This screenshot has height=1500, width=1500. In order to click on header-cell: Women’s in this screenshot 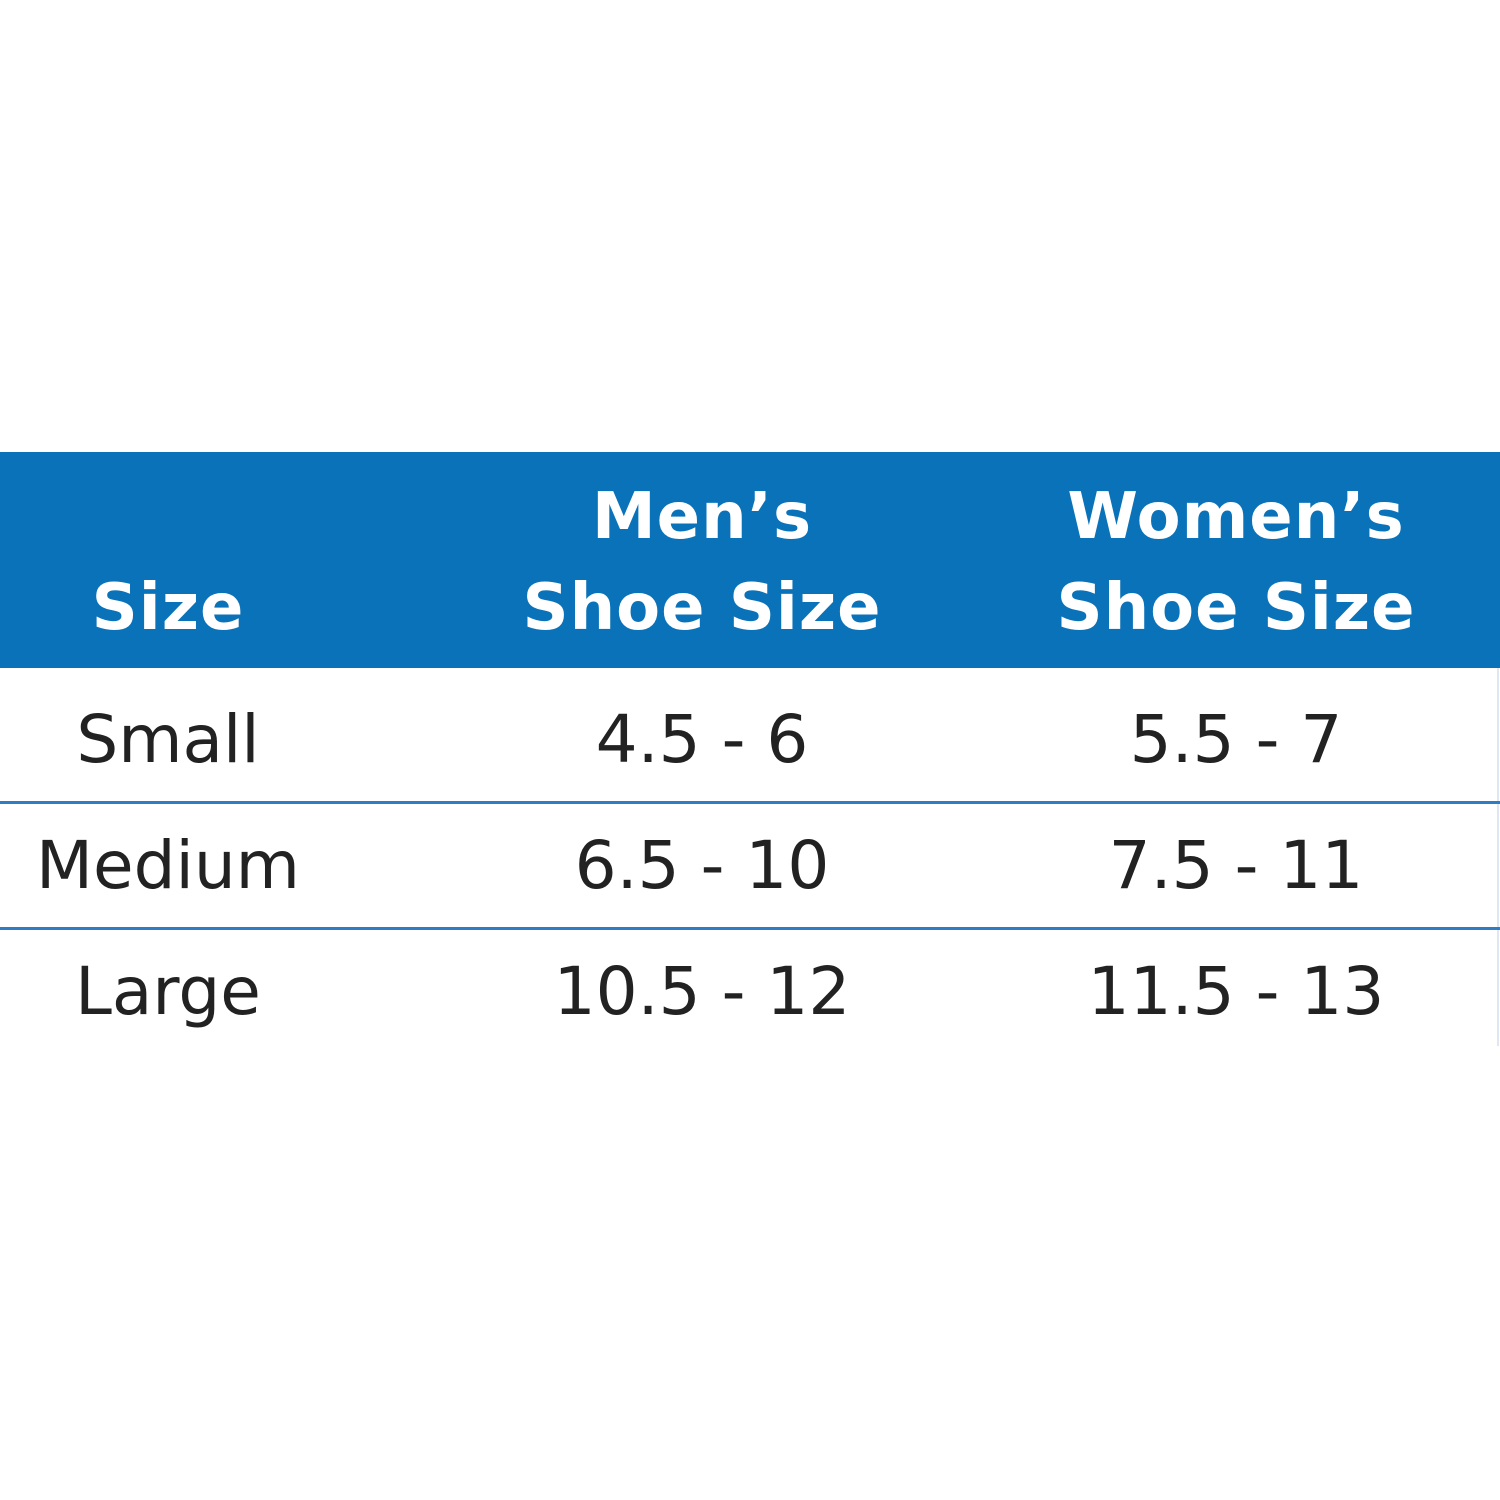, I will do `click(1236, 517)`.